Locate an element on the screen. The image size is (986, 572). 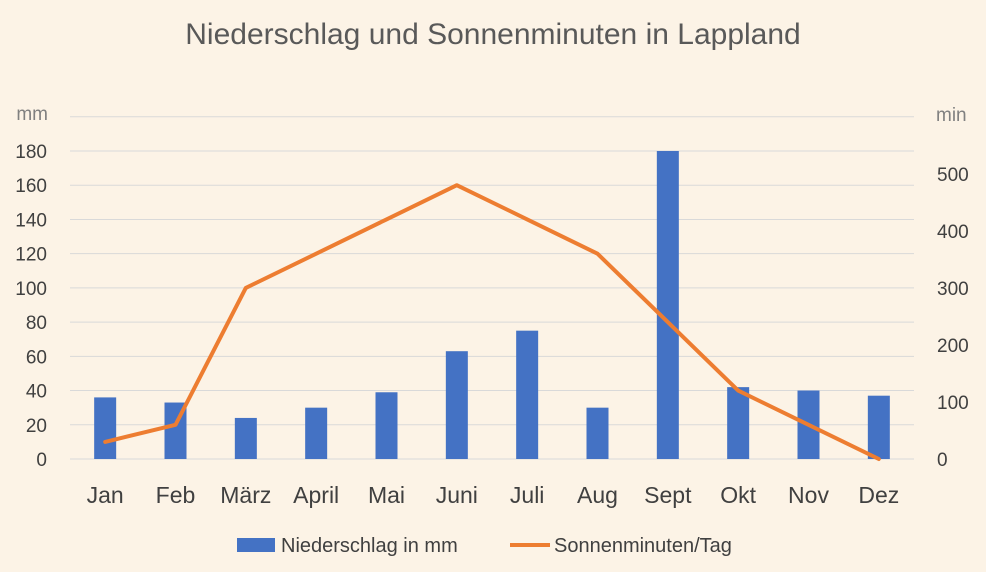
left-tick-label: 120 is located at coordinates (31, 255).